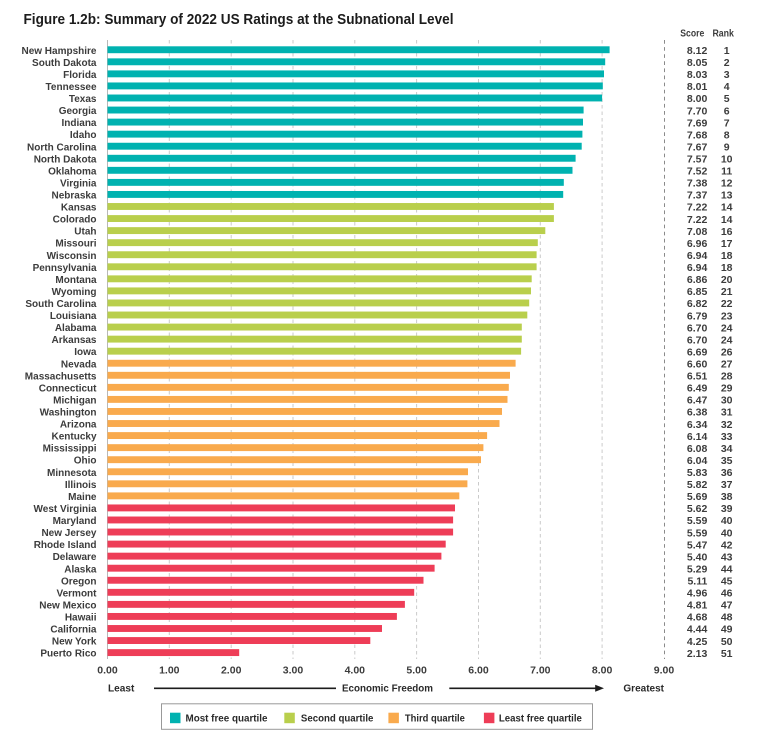  I want to click on svg-text: 6.34, so click(697, 425).